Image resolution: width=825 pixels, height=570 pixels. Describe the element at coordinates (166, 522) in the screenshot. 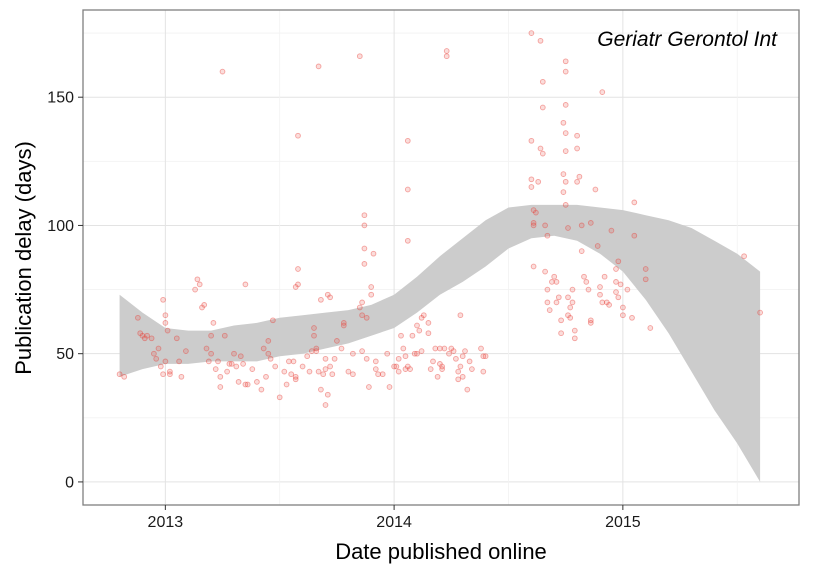

I see `x-tick-label: 2013` at that location.